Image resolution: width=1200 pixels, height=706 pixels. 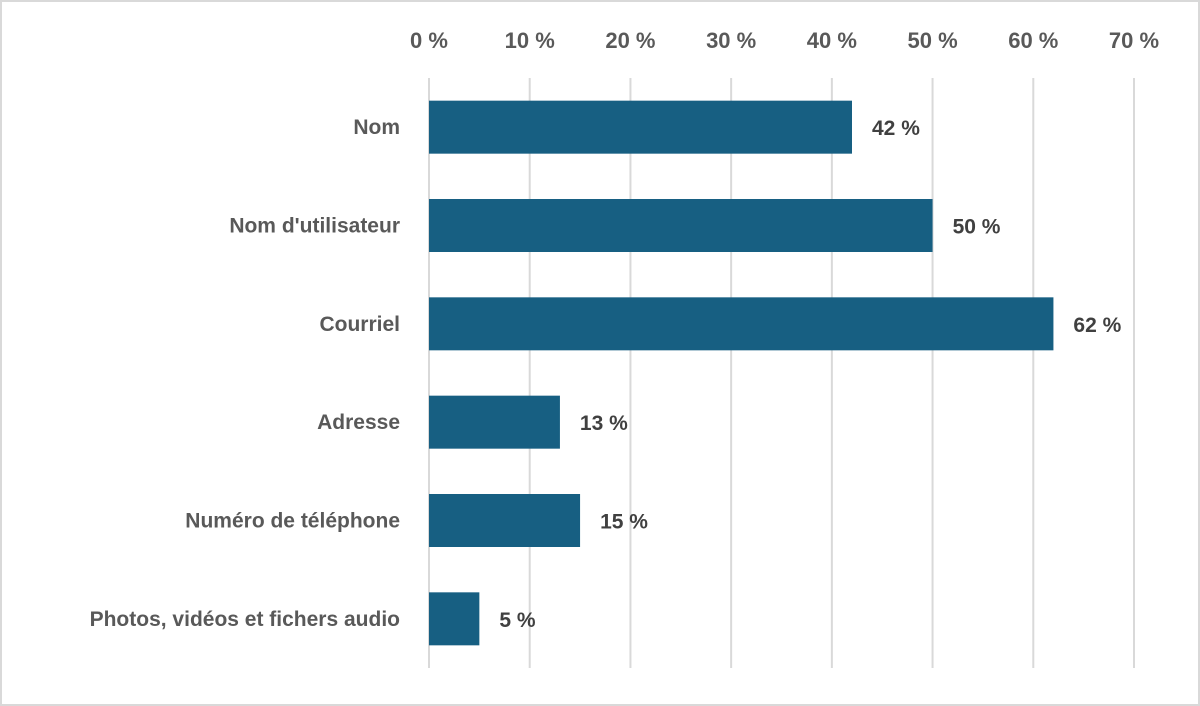 I want to click on category-label: Photos, vidéos et fichers audio, so click(x=245, y=619).